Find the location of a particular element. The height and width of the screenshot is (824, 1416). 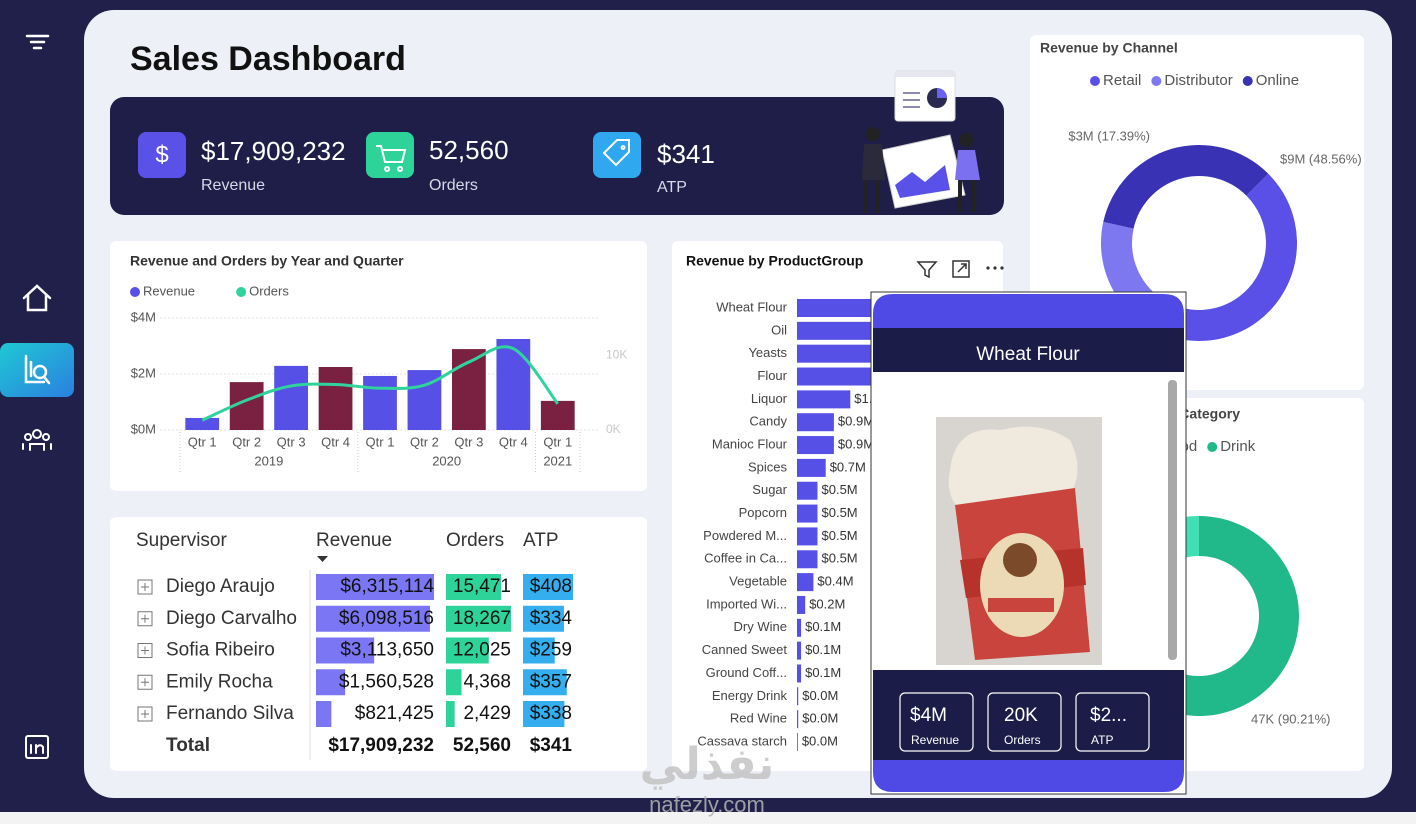

kpi-value: $341 is located at coordinates (686, 154).